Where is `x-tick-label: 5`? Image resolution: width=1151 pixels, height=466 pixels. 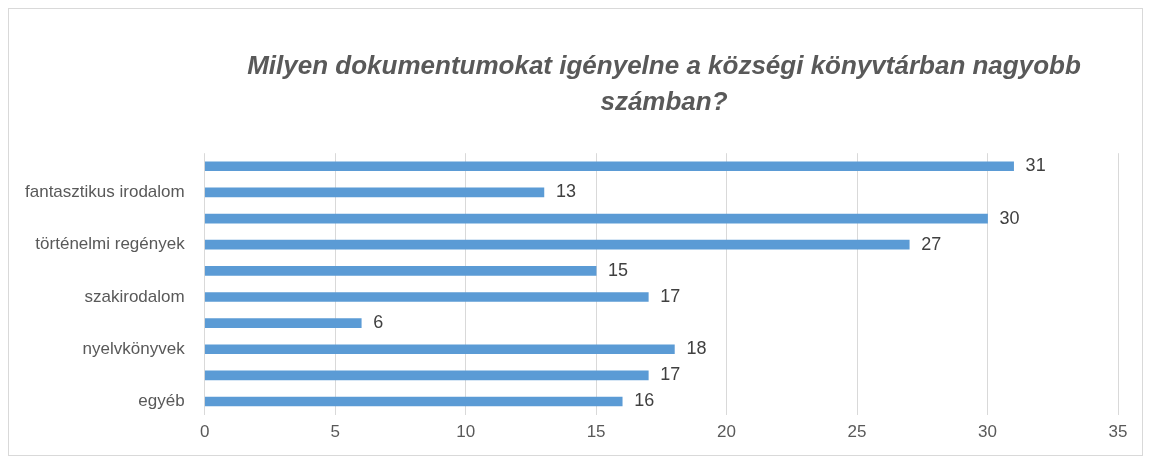 x-tick-label: 5 is located at coordinates (335, 432).